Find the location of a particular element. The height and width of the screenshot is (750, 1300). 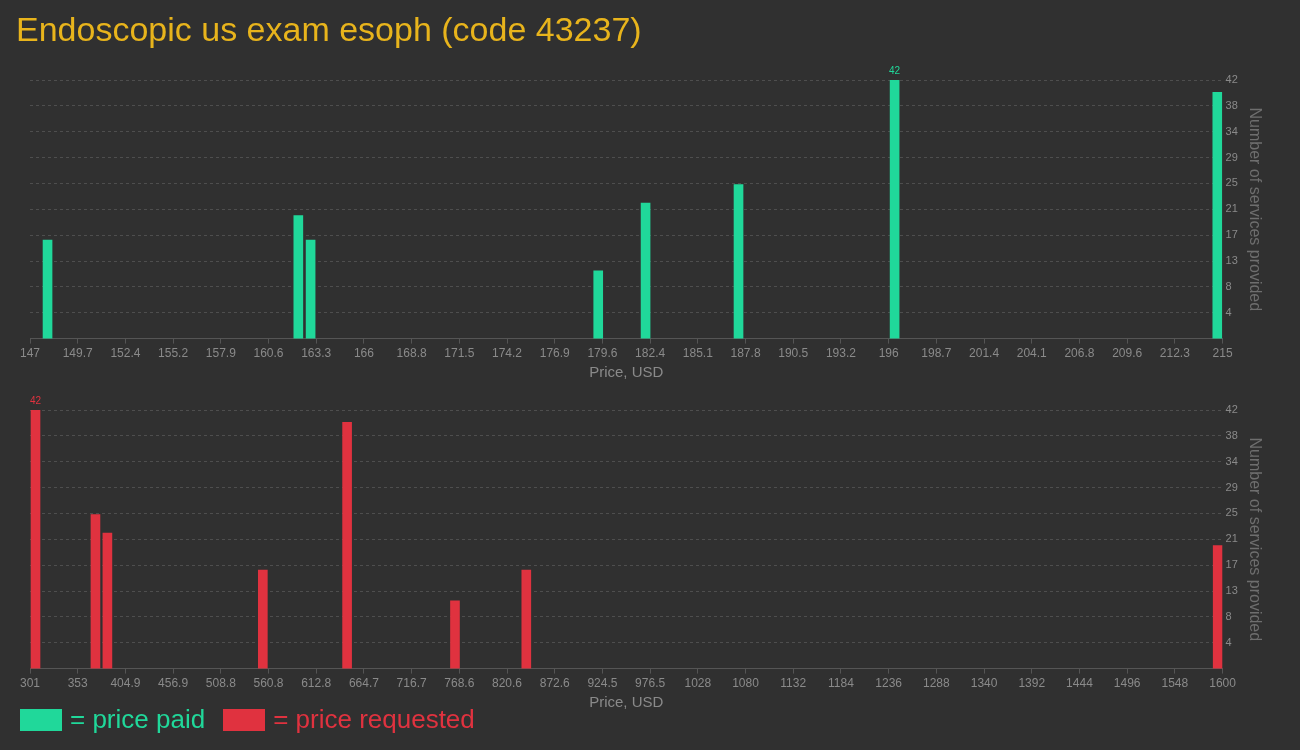

x-tick-label: 1600 is located at coordinates (1223, 683).